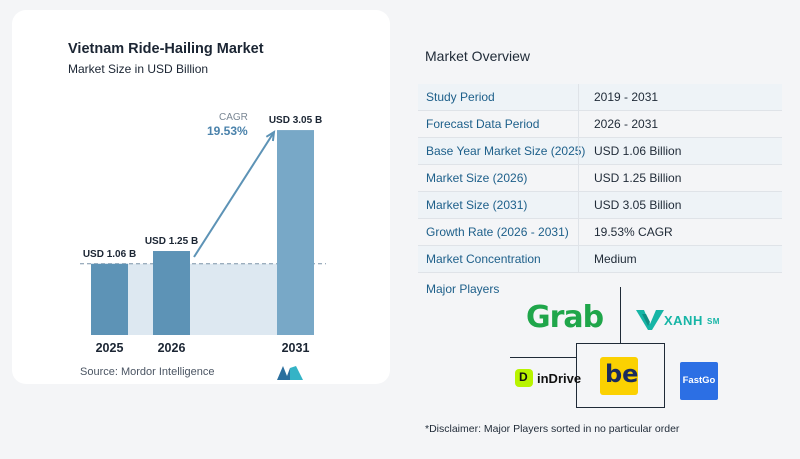  What do you see at coordinates (626, 124) in the screenshot?
I see `overview-row-value: 2026 - 2031` at bounding box center [626, 124].